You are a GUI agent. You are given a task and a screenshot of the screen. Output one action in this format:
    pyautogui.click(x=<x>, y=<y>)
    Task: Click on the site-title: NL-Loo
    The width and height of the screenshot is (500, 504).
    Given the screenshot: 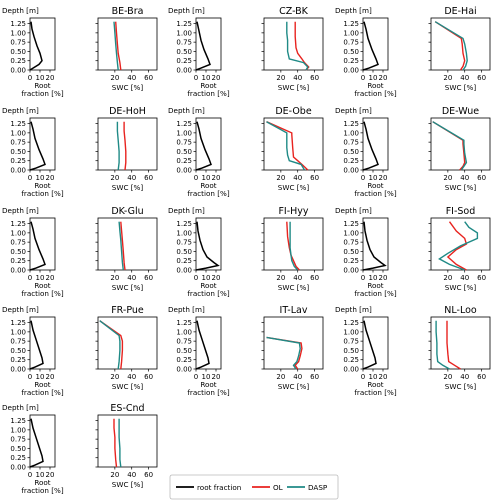 What is the action you would take?
    pyautogui.click(x=460, y=310)
    